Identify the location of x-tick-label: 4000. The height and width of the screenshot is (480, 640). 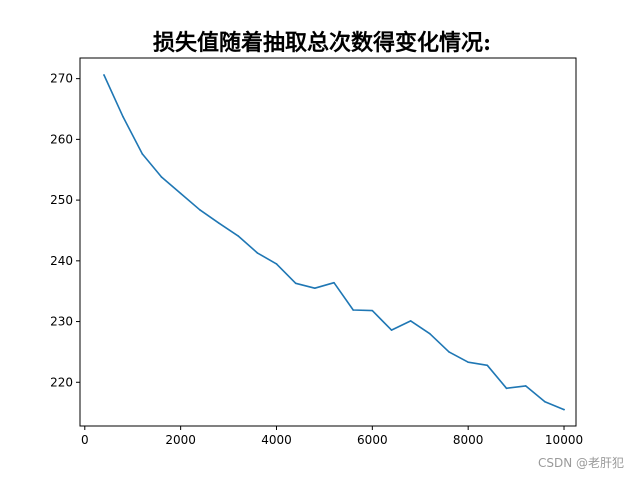
(276, 440).